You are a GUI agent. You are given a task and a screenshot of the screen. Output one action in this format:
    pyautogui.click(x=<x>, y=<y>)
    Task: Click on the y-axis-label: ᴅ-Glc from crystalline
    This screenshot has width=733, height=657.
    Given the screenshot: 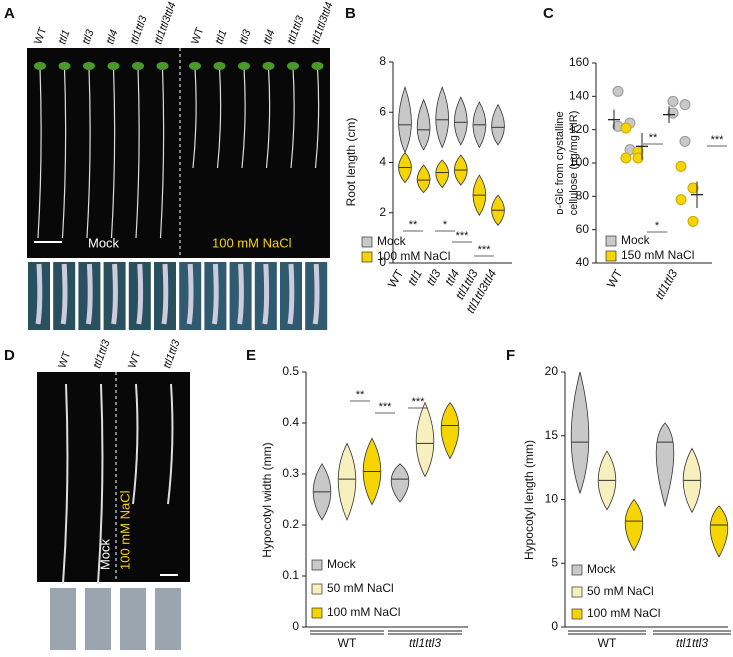 What is the action you would take?
    pyautogui.click(x=560, y=162)
    